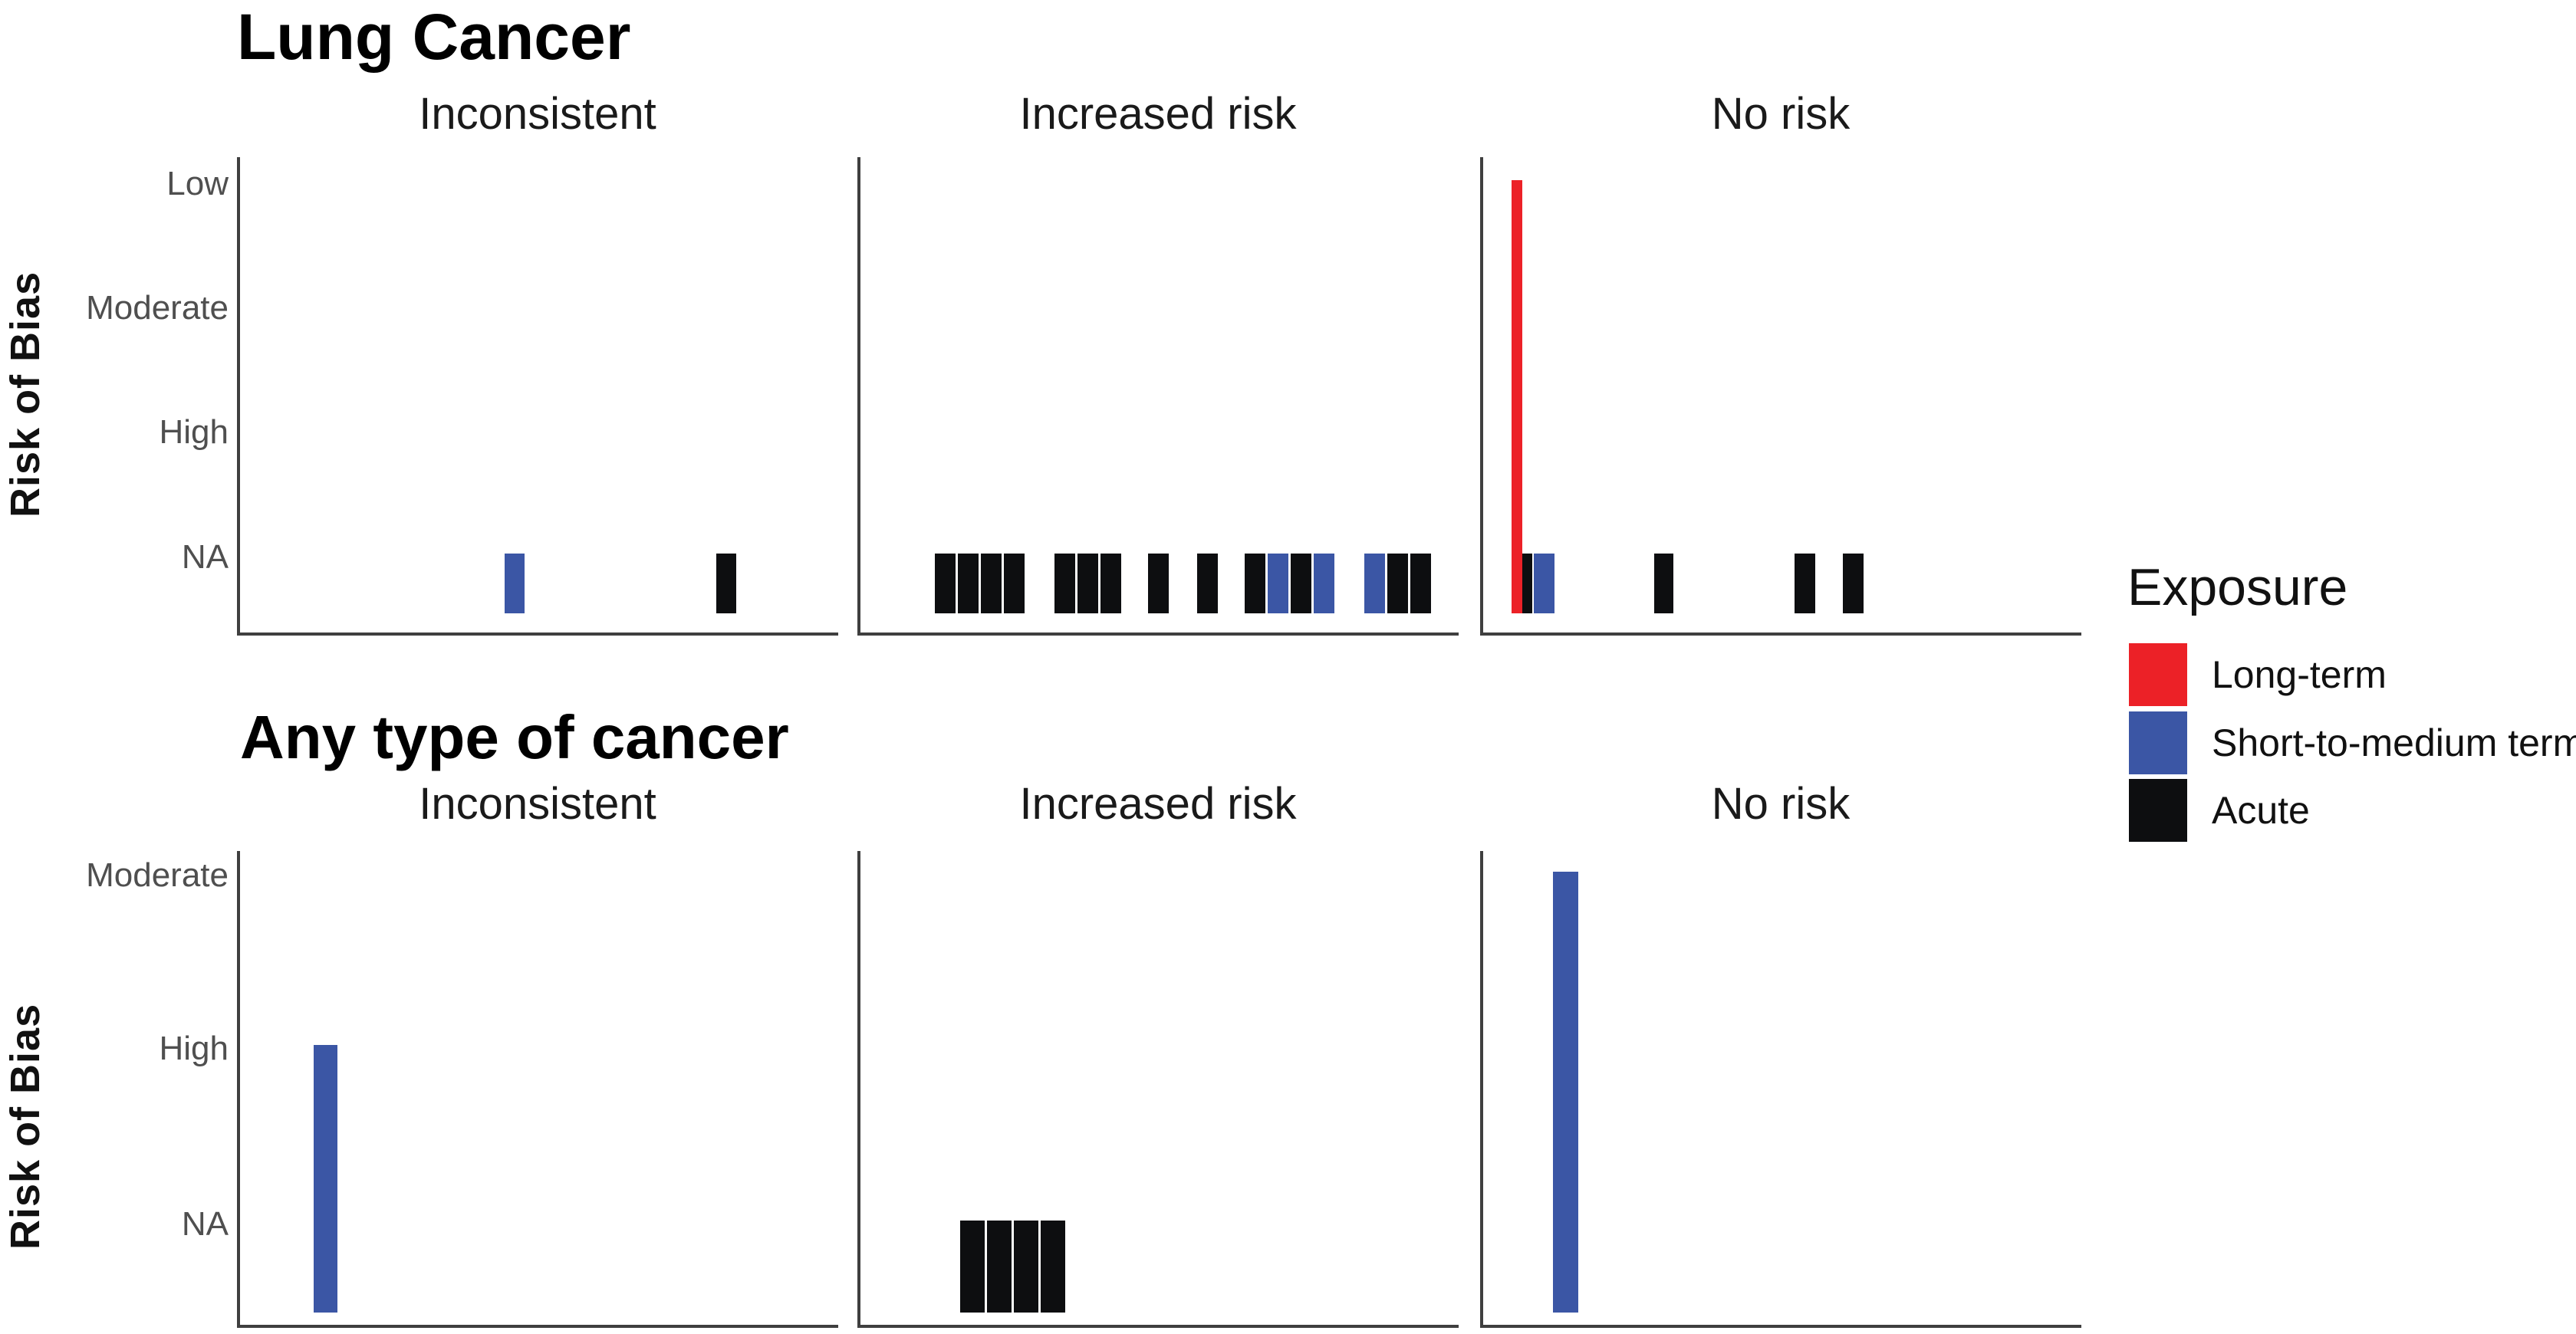  What do you see at coordinates (2158, 810) in the screenshot?
I see `legend-swatch-acute-icon` at bounding box center [2158, 810].